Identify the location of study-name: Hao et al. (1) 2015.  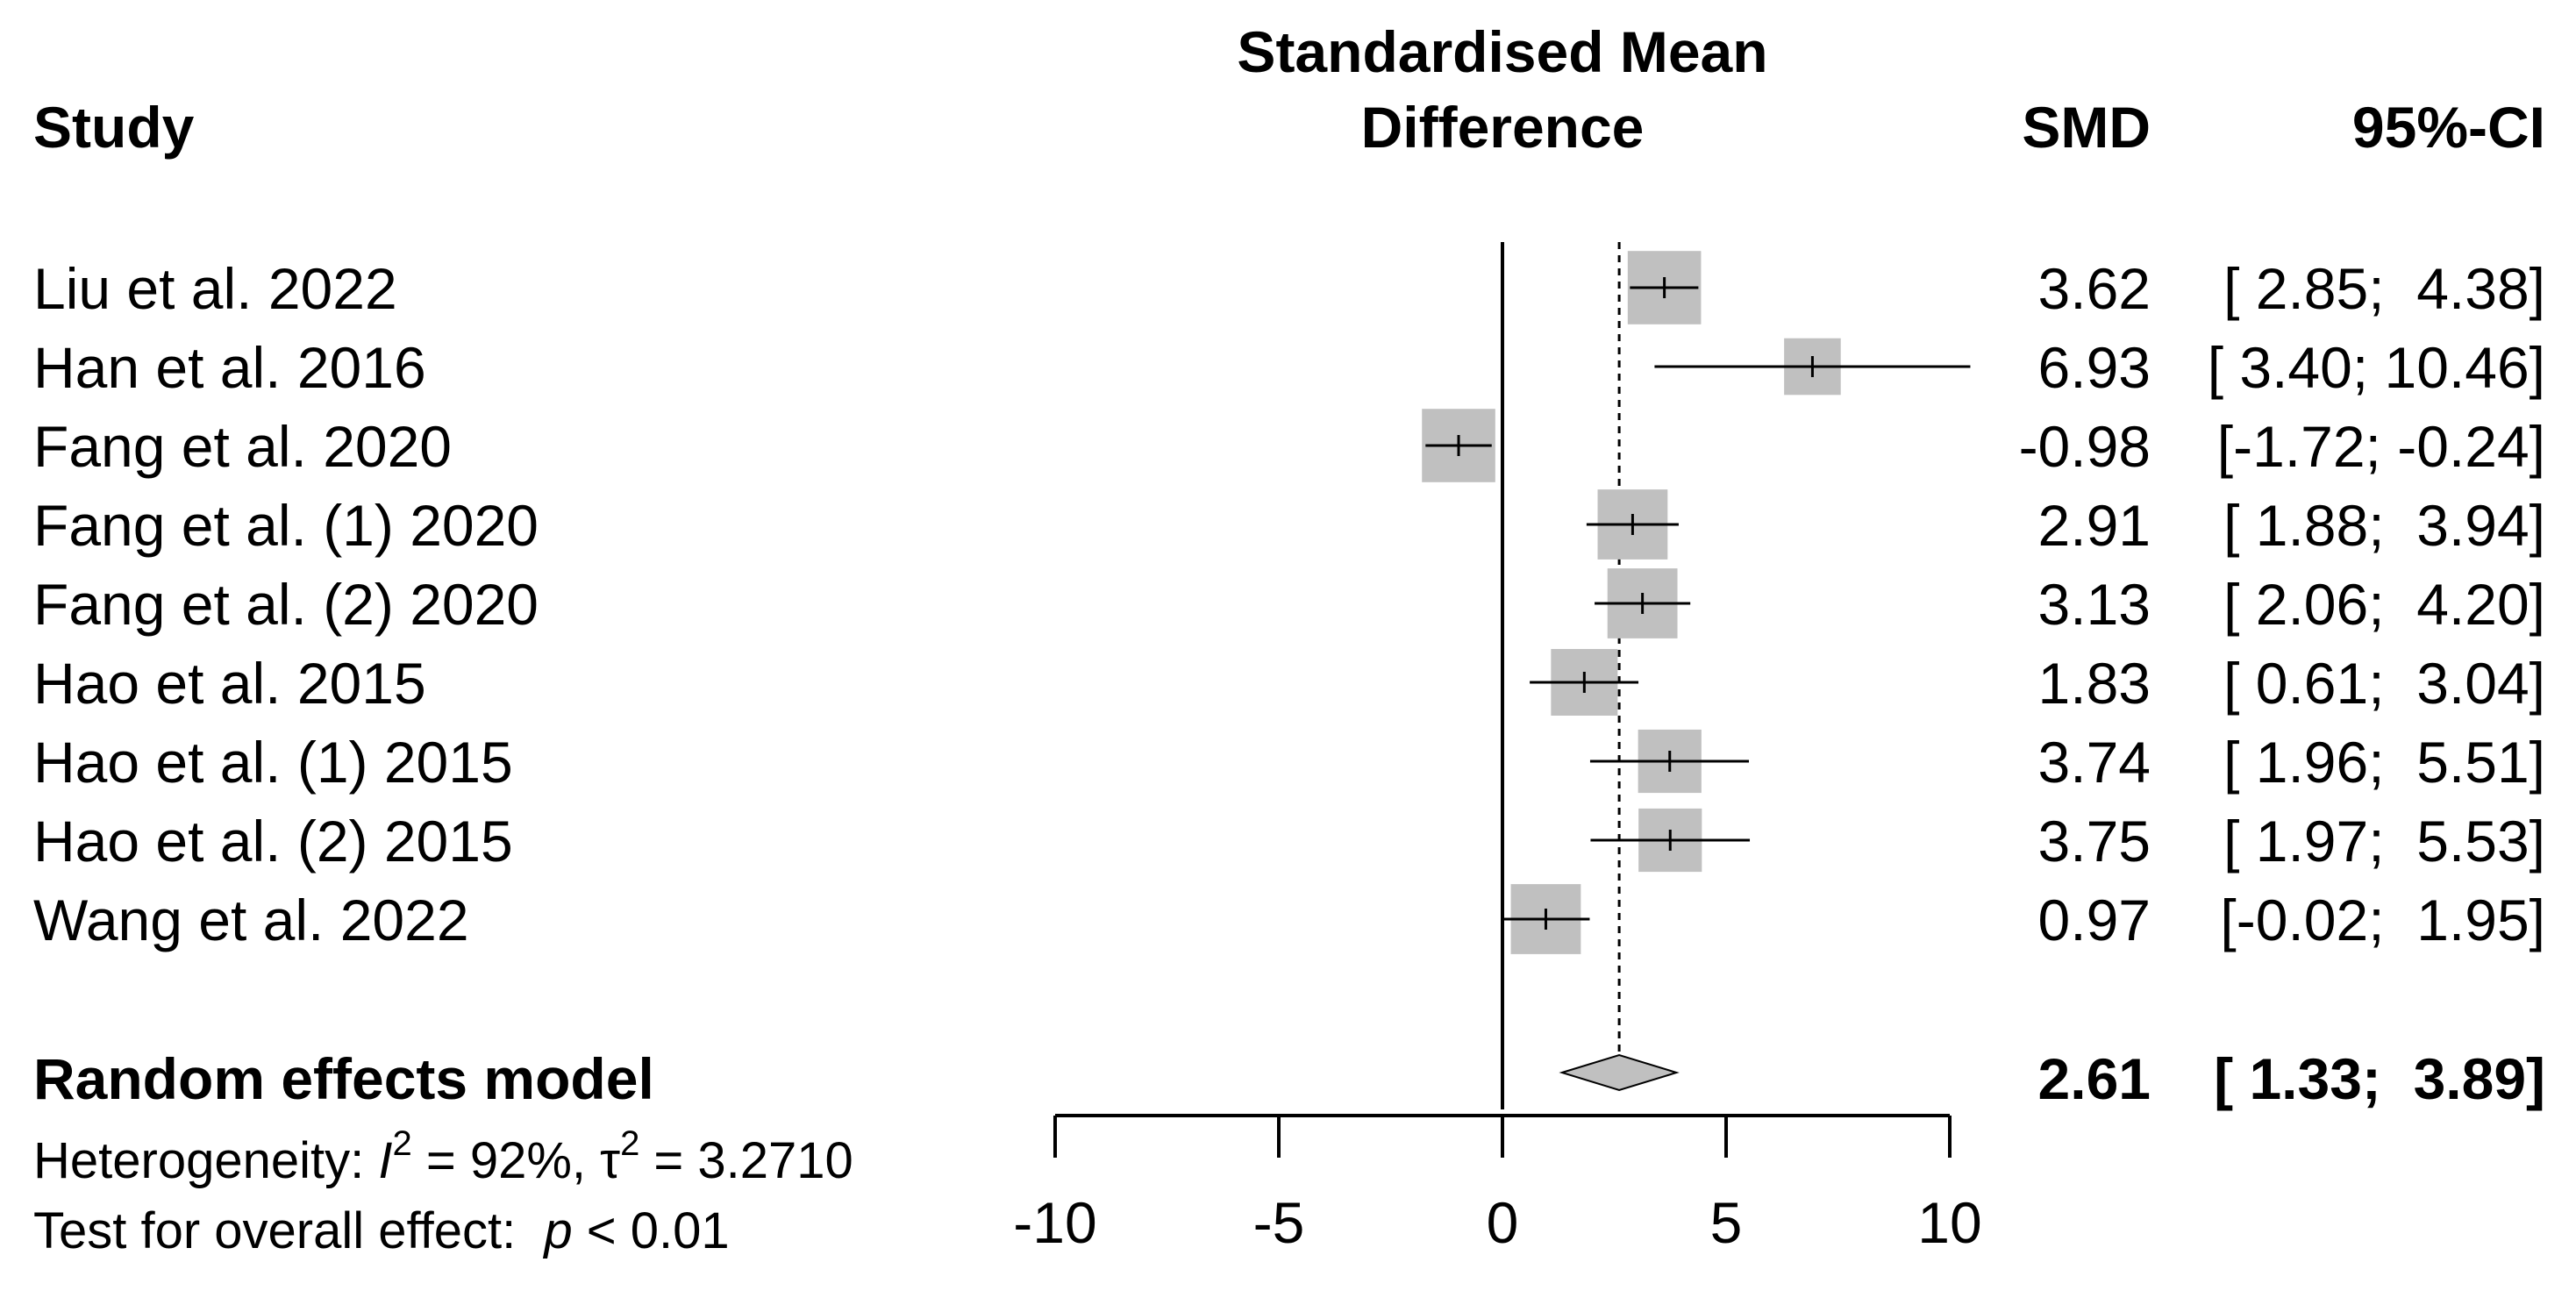
(273, 763).